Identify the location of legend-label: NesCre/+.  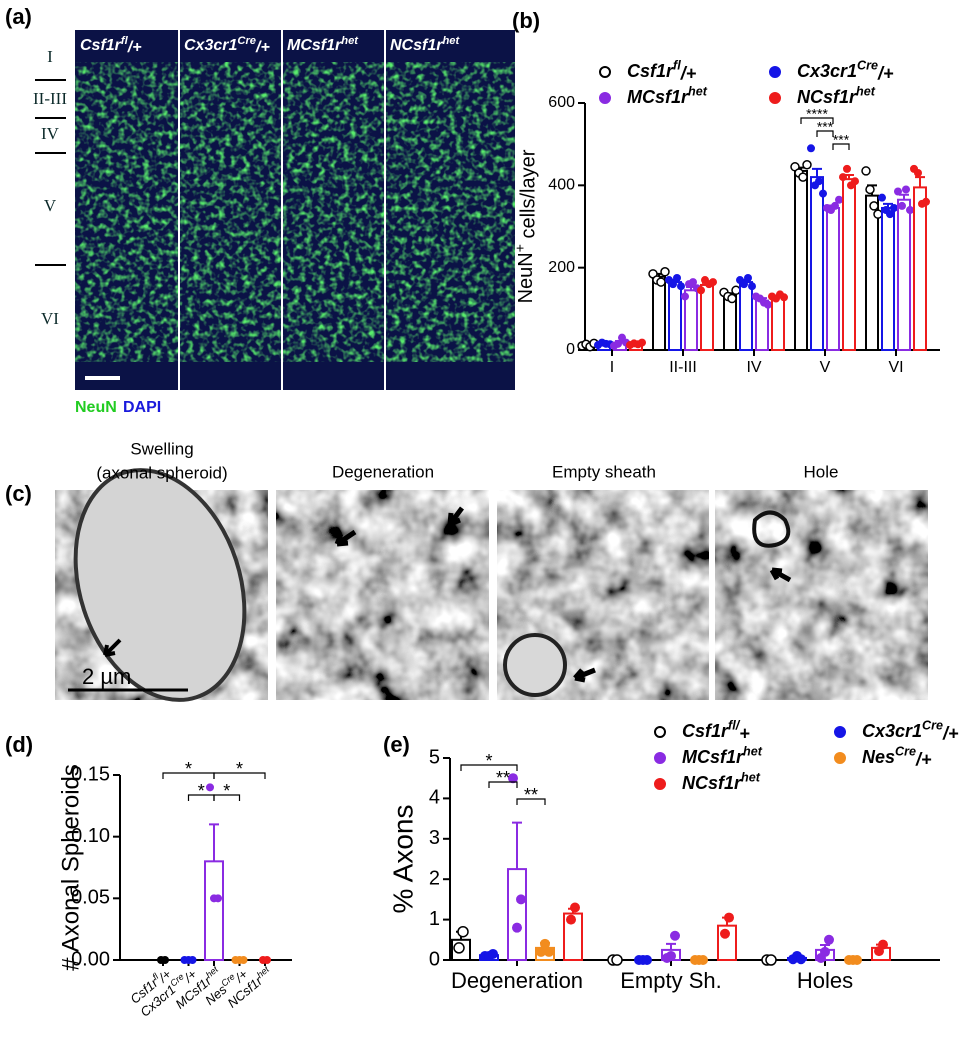
(897, 757).